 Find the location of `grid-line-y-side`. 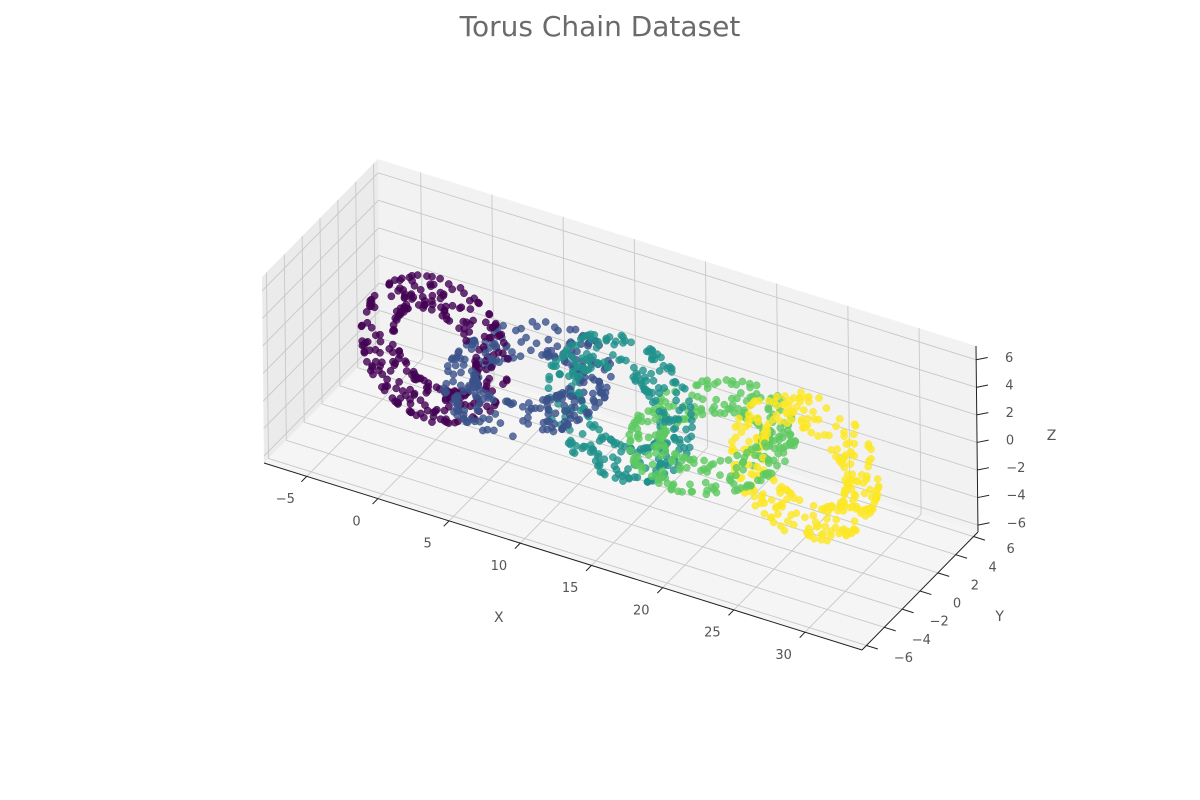

grid-line-y-side is located at coordinates (285, 347).